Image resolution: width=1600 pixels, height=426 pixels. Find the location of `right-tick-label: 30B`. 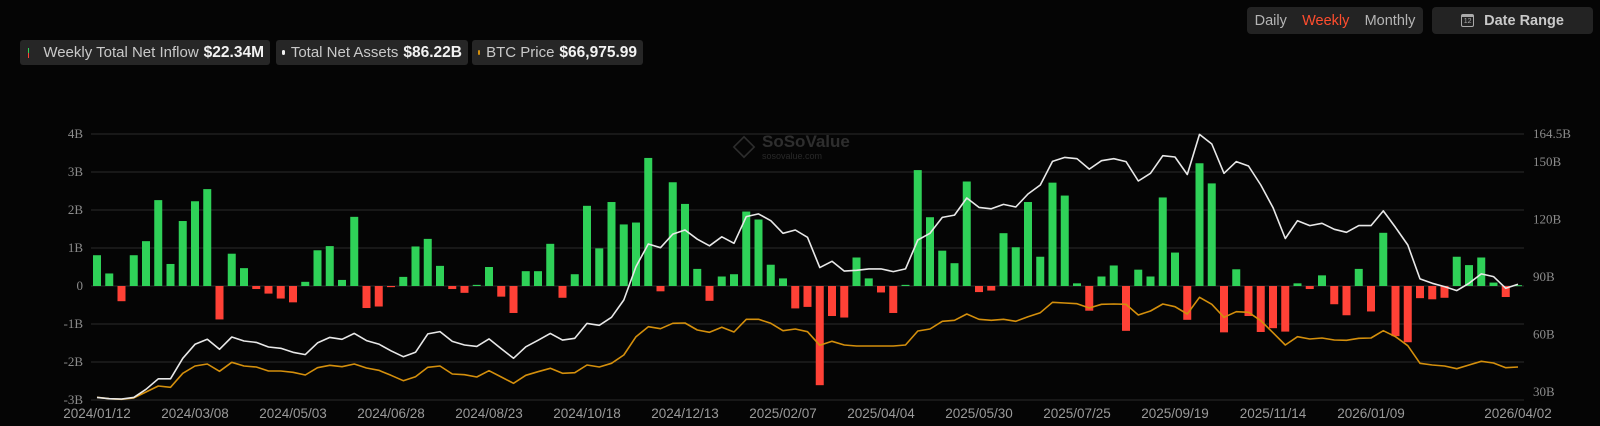

right-tick-label: 30B is located at coordinates (1544, 391).